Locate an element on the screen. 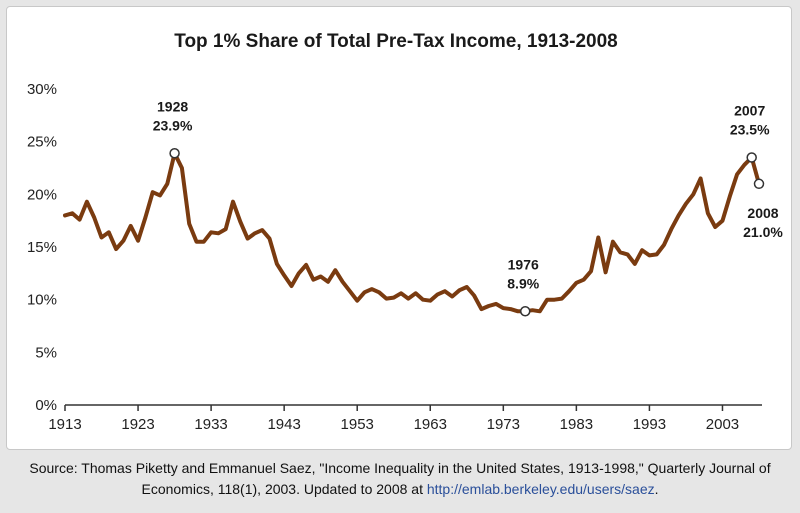  annotation-value: 8.9% is located at coordinates (523, 283).